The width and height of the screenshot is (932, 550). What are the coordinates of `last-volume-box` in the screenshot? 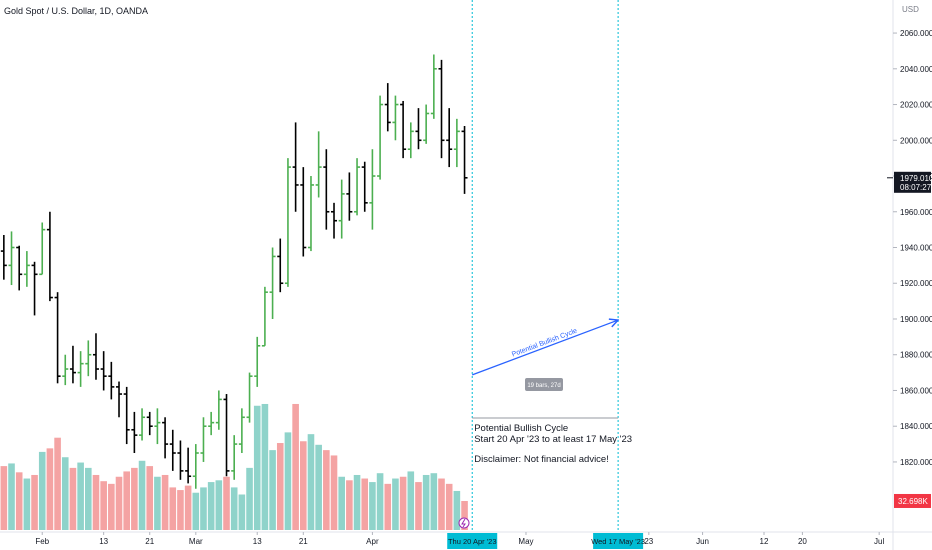 It's located at (912, 500).